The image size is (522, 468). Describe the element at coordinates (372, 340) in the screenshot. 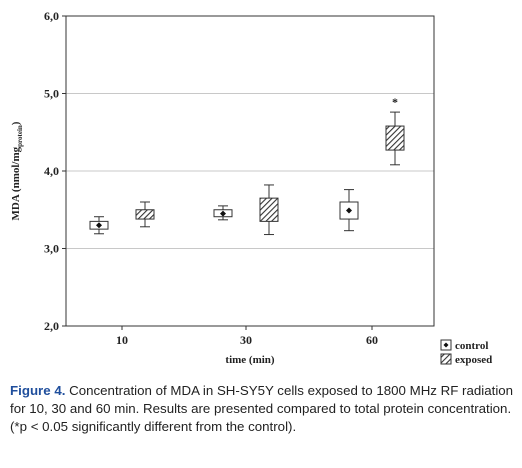

I see `x-tick-label: 60` at that location.